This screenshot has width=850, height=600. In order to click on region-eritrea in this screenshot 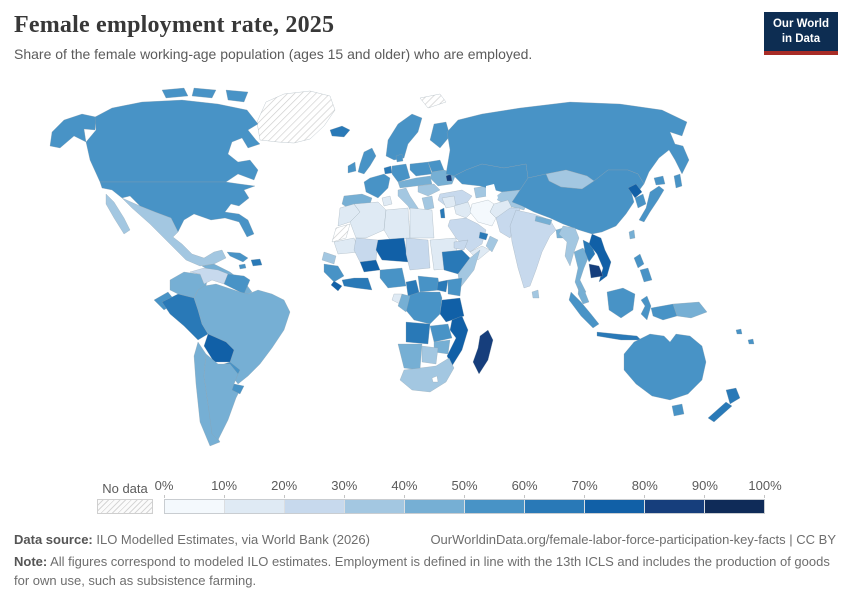, I will do `click(461, 245)`.